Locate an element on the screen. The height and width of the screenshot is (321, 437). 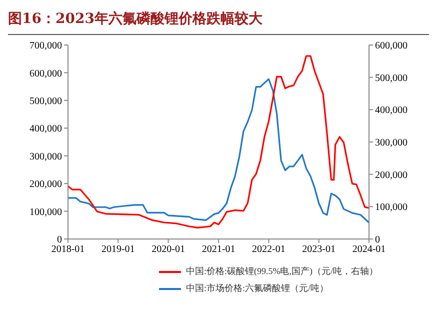
y-tick-label: 700,000 is located at coordinates (46, 46).